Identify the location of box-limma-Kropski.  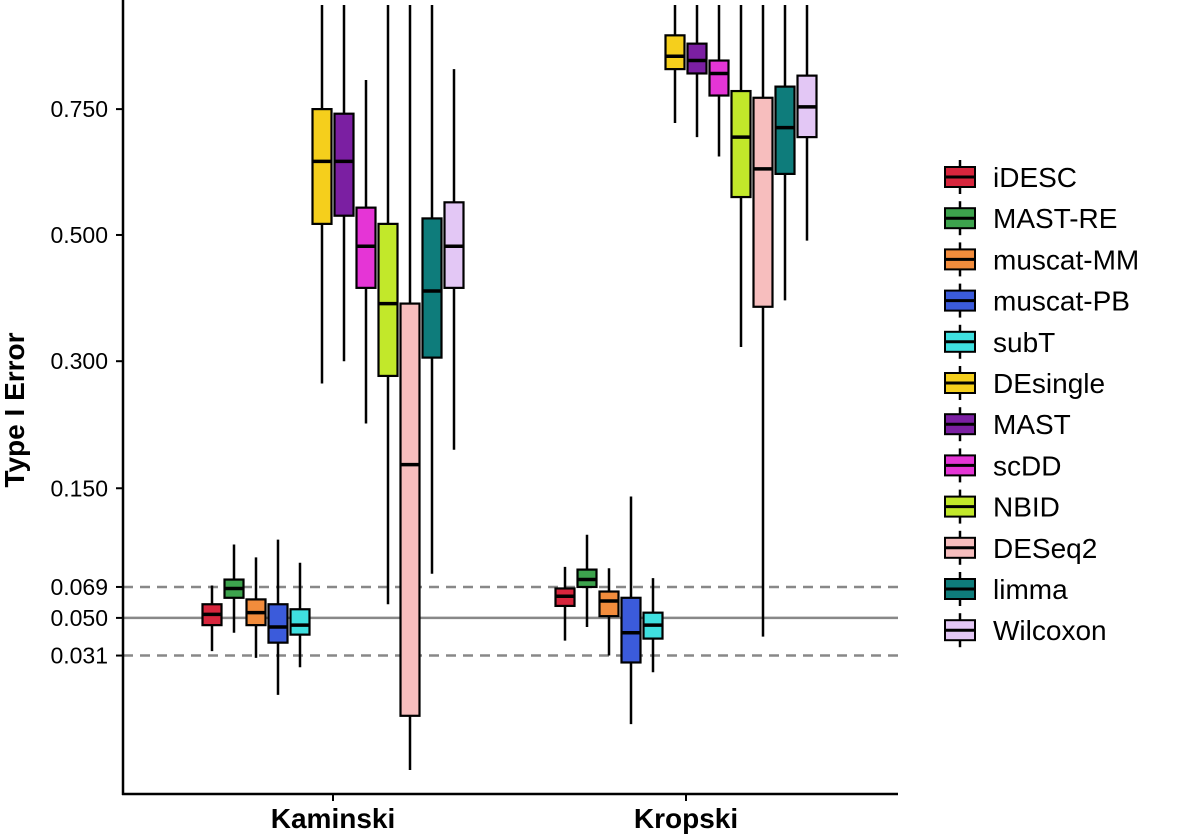
(785, 152).